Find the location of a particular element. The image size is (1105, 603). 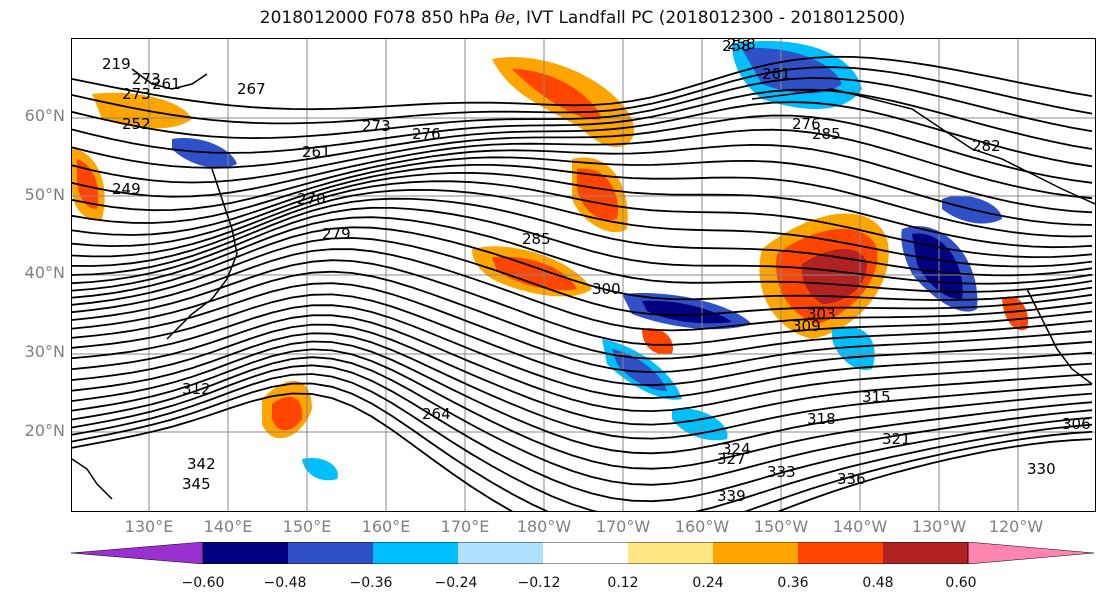

contour-label: 315 is located at coordinates (876, 397).